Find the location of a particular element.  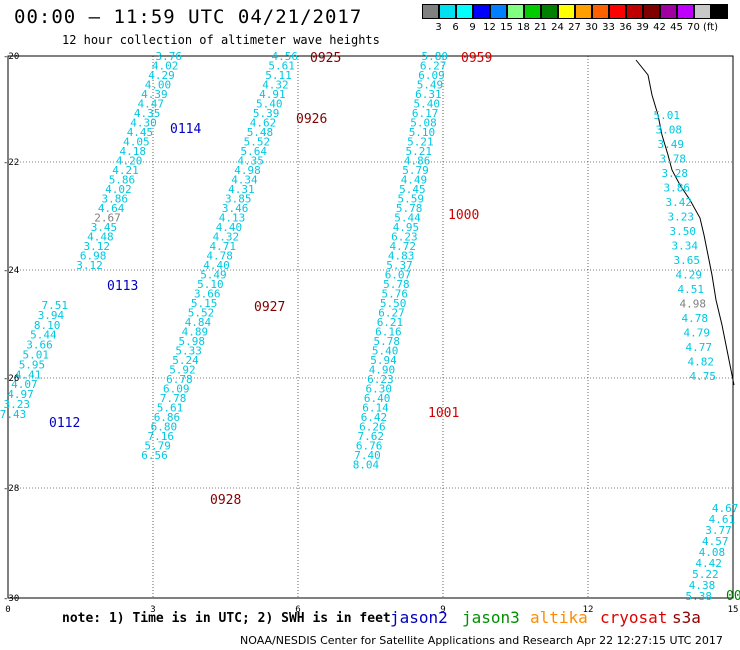

wave-height-value: 3.08 is located at coordinates (669, 130).